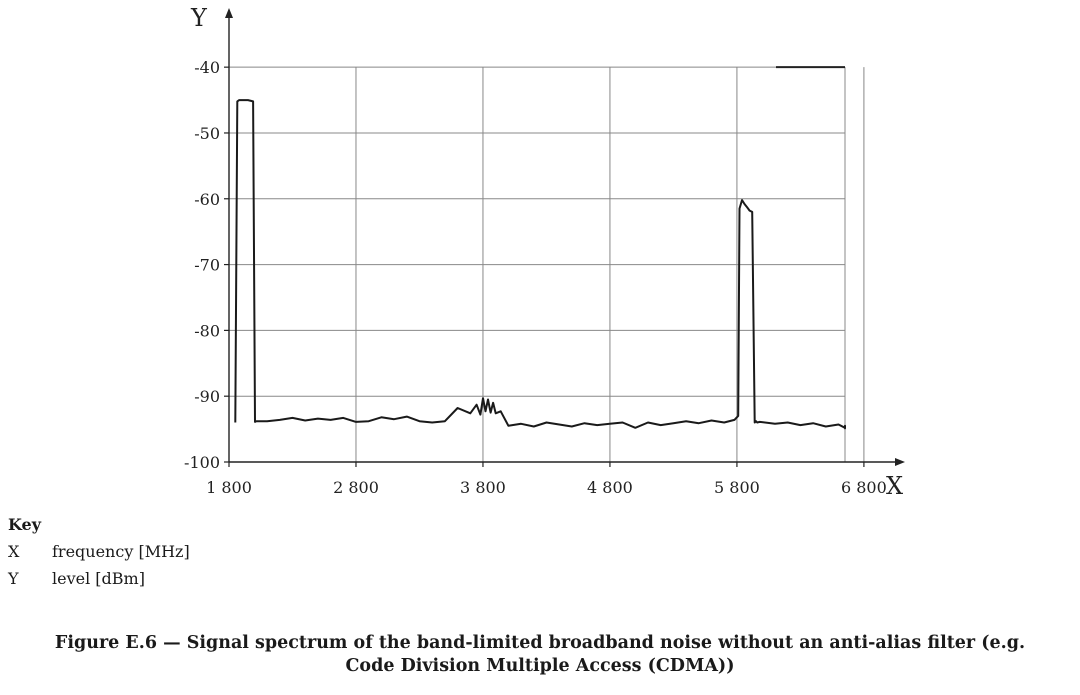  I want to click on x-axis-arrow, so click(900, 462).